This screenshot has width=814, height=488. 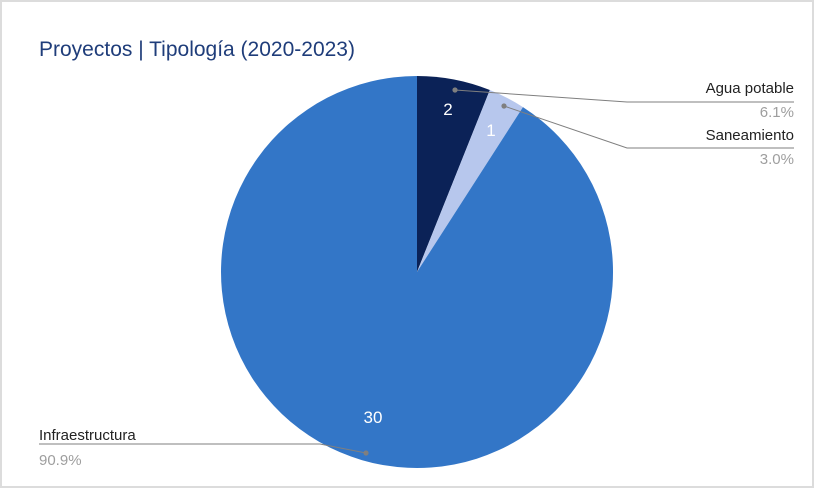 I want to click on slice-percent-label: 6.1%, so click(x=777, y=112).